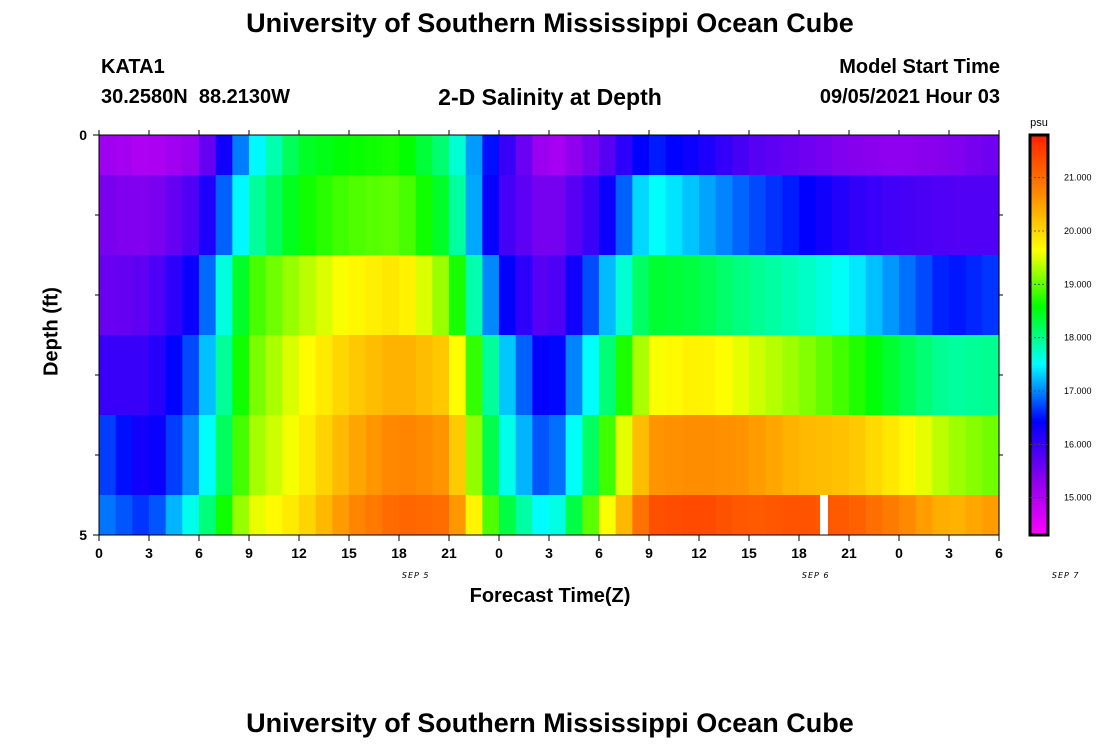 The height and width of the screenshot is (750, 1100). I want to click on x-tick-label: 6, so click(199, 553).